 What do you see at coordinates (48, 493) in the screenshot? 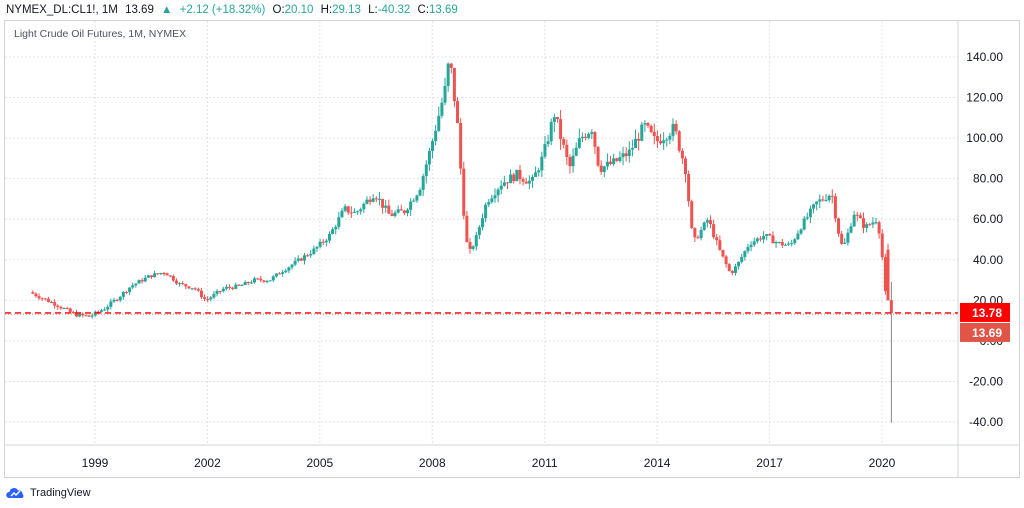
I see `tradingview-branding: TradingView` at bounding box center [48, 493].